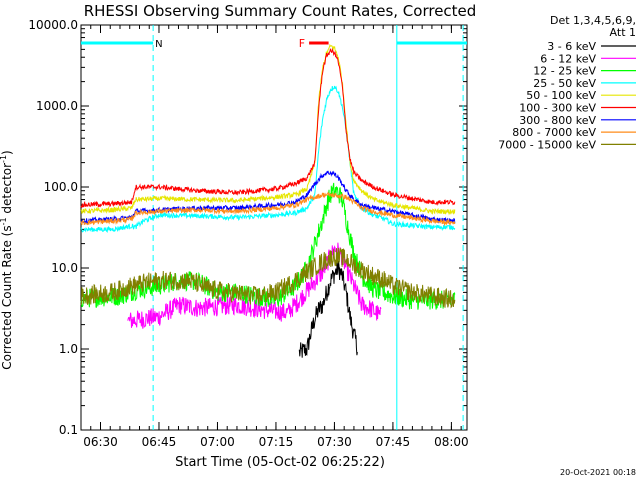  I want to click on footer-timestamp: 20-Oct-2021 00:18, so click(598, 472).